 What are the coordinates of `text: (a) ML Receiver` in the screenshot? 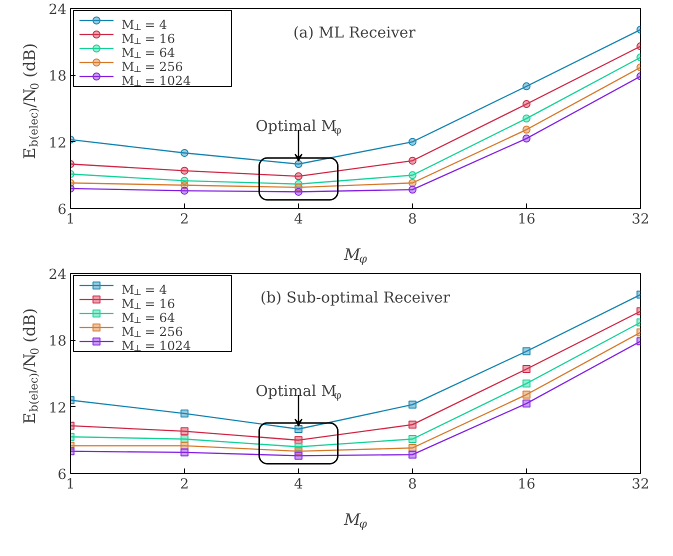 It's located at (354, 33).